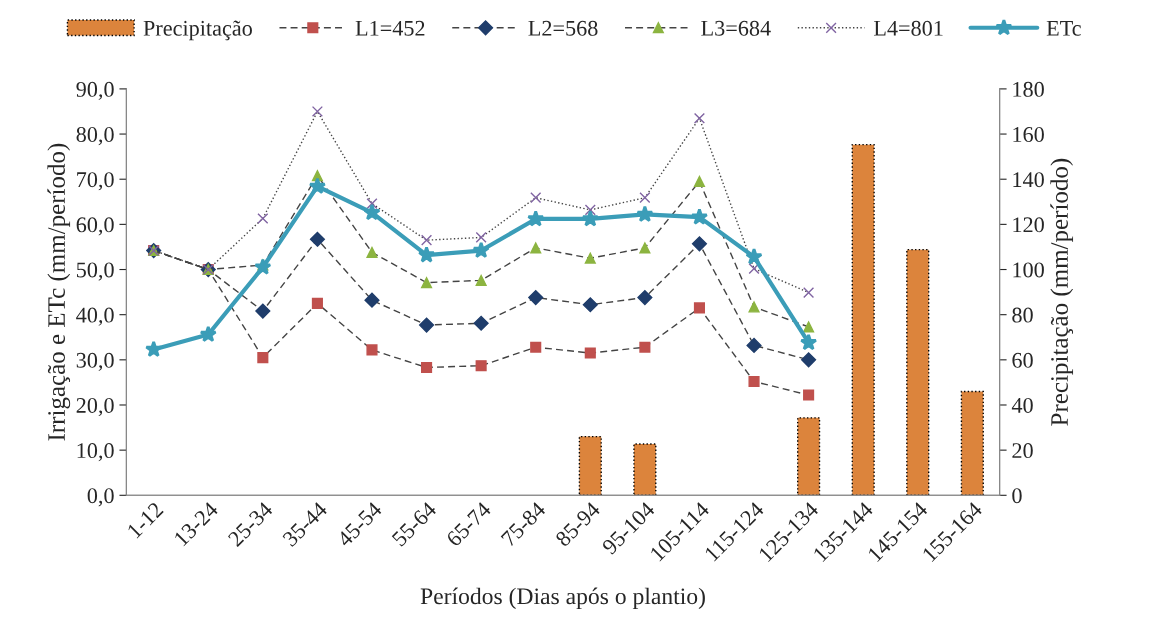  I want to click on y2-tick-label: 20, so click(1022, 451).